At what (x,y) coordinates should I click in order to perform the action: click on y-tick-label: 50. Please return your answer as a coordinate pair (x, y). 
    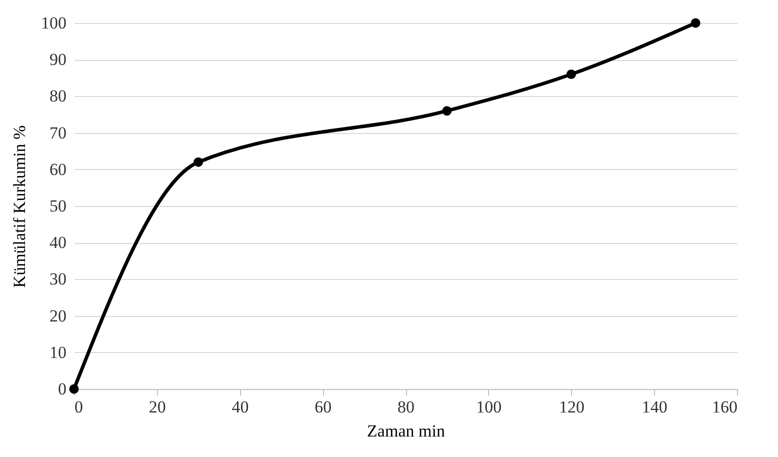
    Looking at the image, I should click on (58, 206).